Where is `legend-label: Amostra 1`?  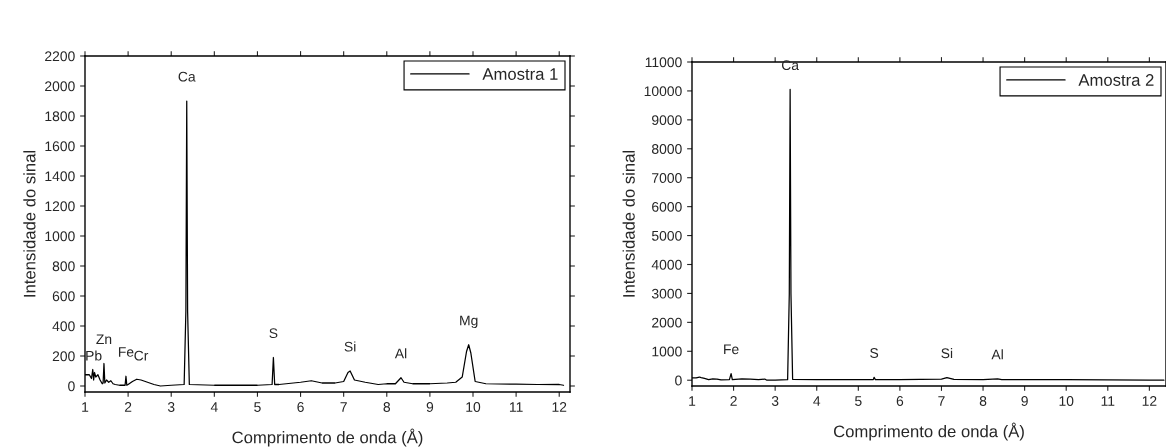 legend-label: Amostra 1 is located at coordinates (520, 74).